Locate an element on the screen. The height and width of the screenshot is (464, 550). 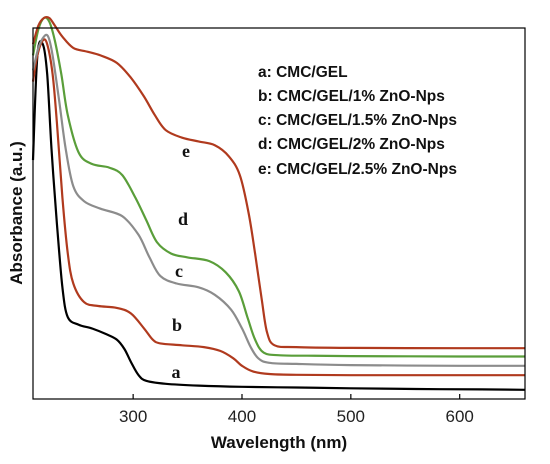
legend-entry-b: b: CMC/GEL/1% ZnO-Nps is located at coordinates (351, 96).